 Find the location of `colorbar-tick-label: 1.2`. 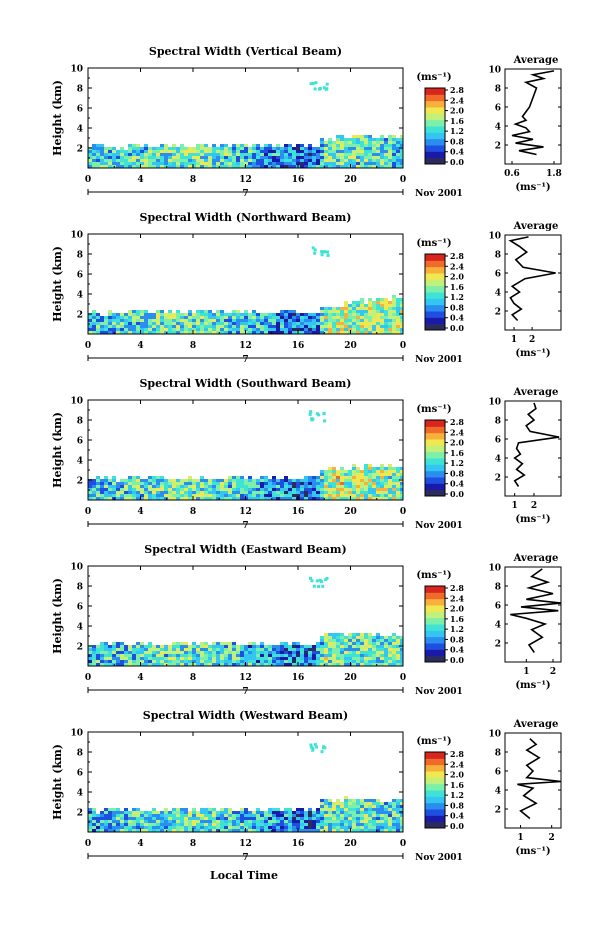

colorbar-tick-label: 1.2 is located at coordinates (457, 131).